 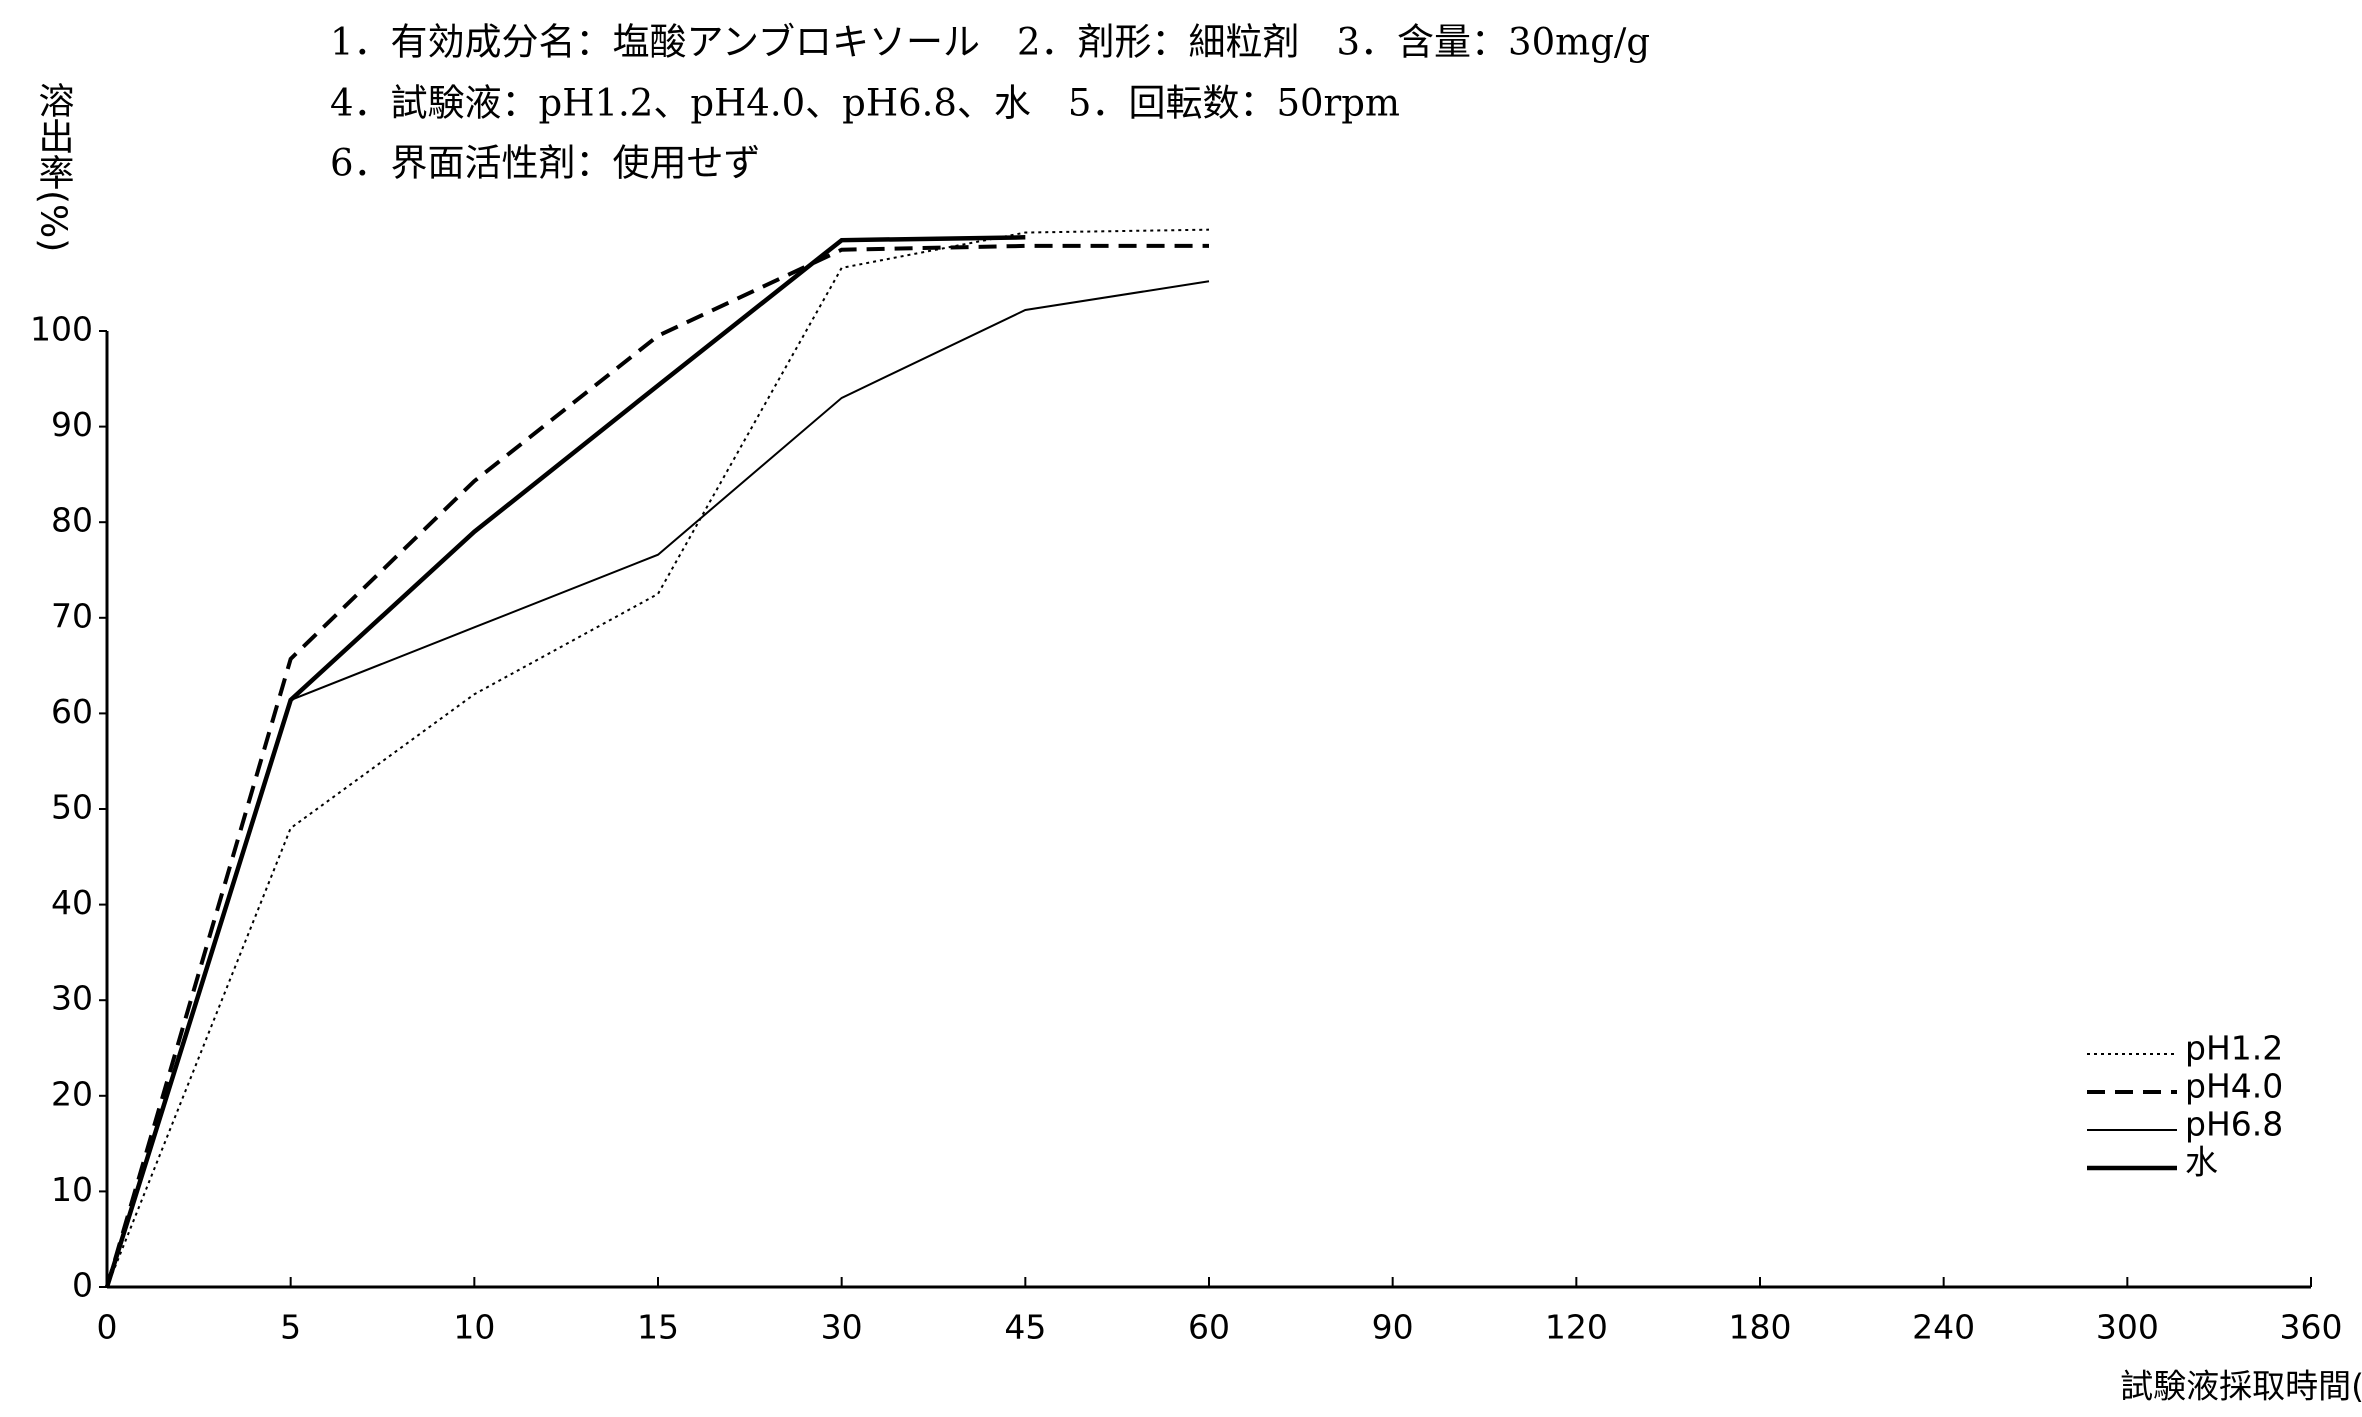 I want to click on y-tick-label: 80, so click(x=72, y=520).